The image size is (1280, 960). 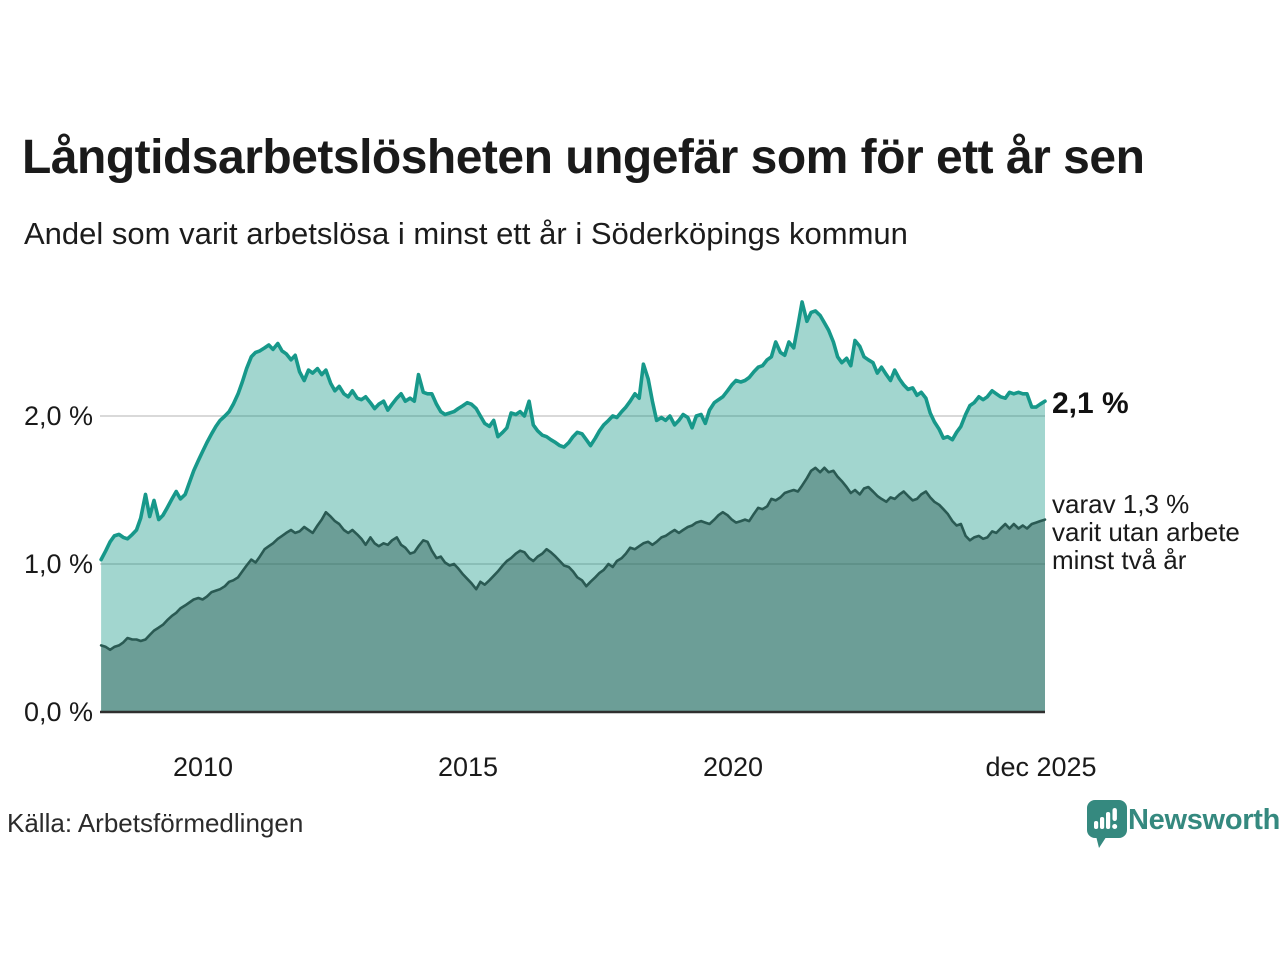 What do you see at coordinates (1041, 767) in the screenshot?
I see `x-axis-tick-dec-2025: dec 2025` at bounding box center [1041, 767].